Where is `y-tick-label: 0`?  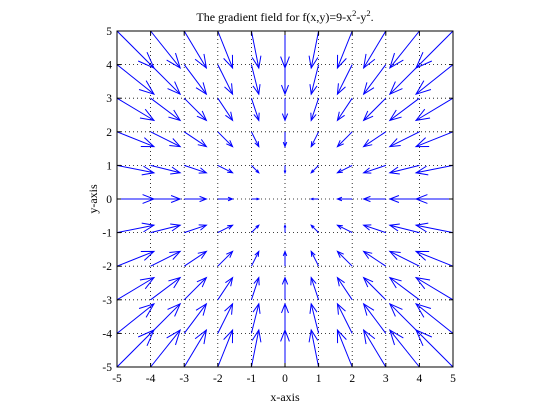 y-tick-label: 0 is located at coordinates (109, 200).